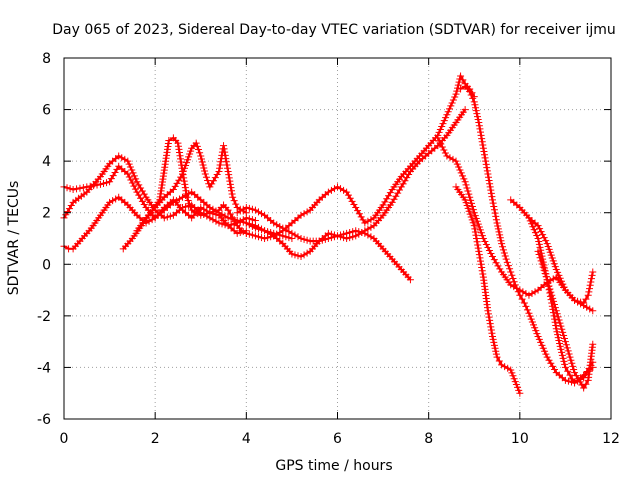 The width and height of the screenshot is (640, 480). Describe the element at coordinates (428, 439) in the screenshot. I see `x-tick-label: 8` at that location.